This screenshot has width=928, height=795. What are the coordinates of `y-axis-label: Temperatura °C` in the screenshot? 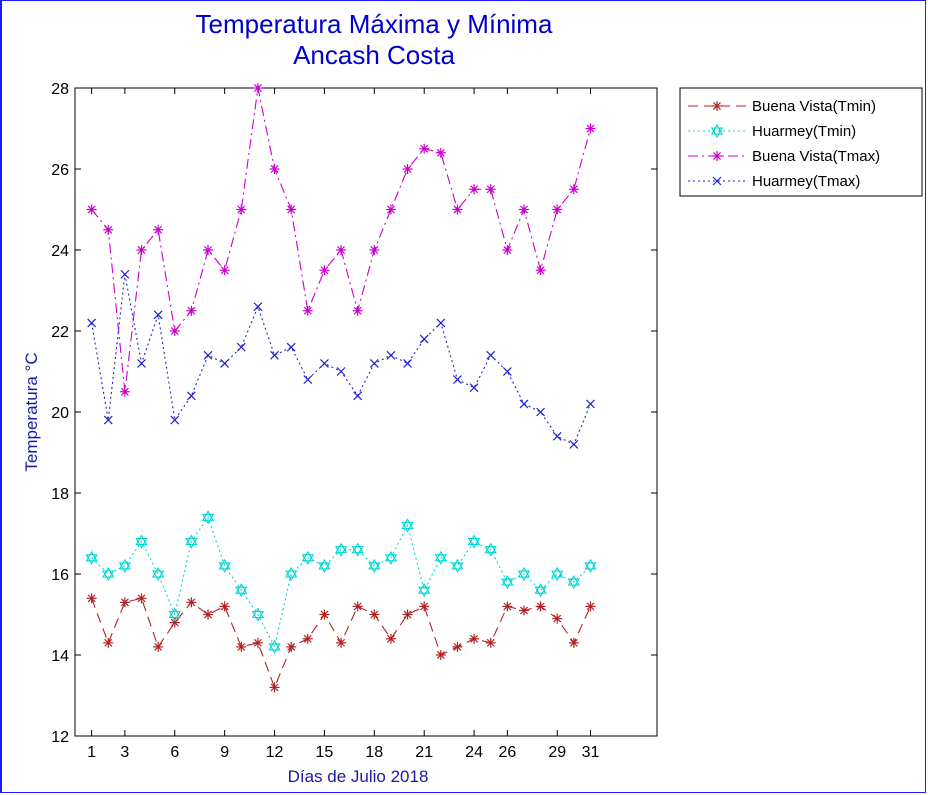 It's located at (31, 411).